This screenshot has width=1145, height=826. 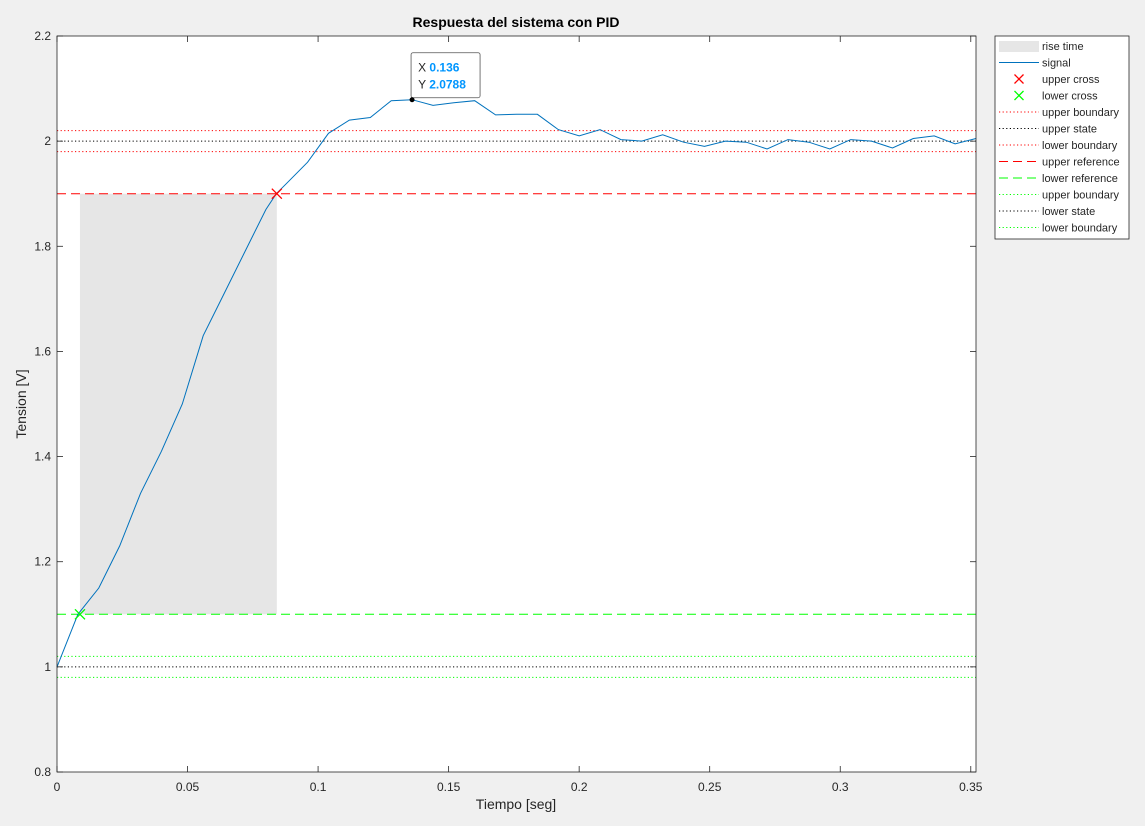 I want to click on x-tick-label: 0.2, so click(x=579, y=787).